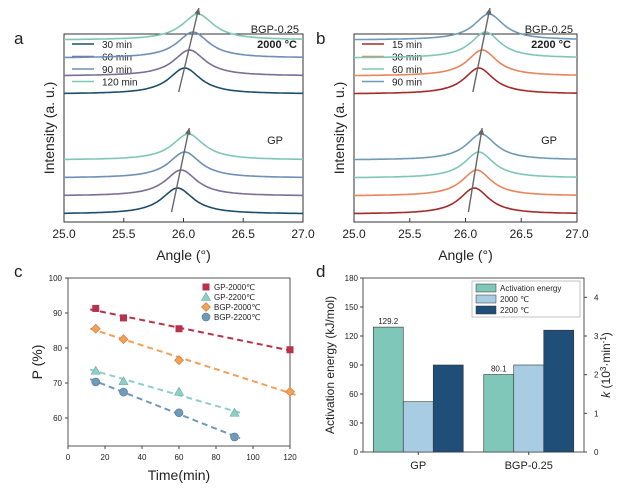 The image size is (631, 495). I want to click on y-tick-label: 70, so click(57, 383).